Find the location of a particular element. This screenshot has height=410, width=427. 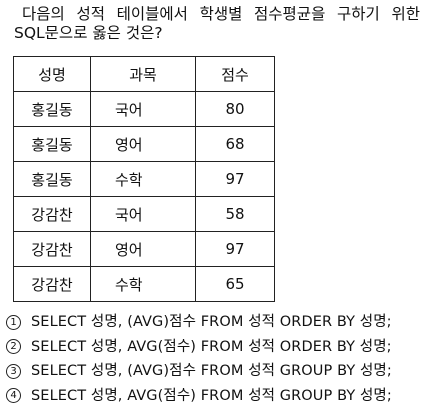

cell-score: 80 is located at coordinates (235, 109).